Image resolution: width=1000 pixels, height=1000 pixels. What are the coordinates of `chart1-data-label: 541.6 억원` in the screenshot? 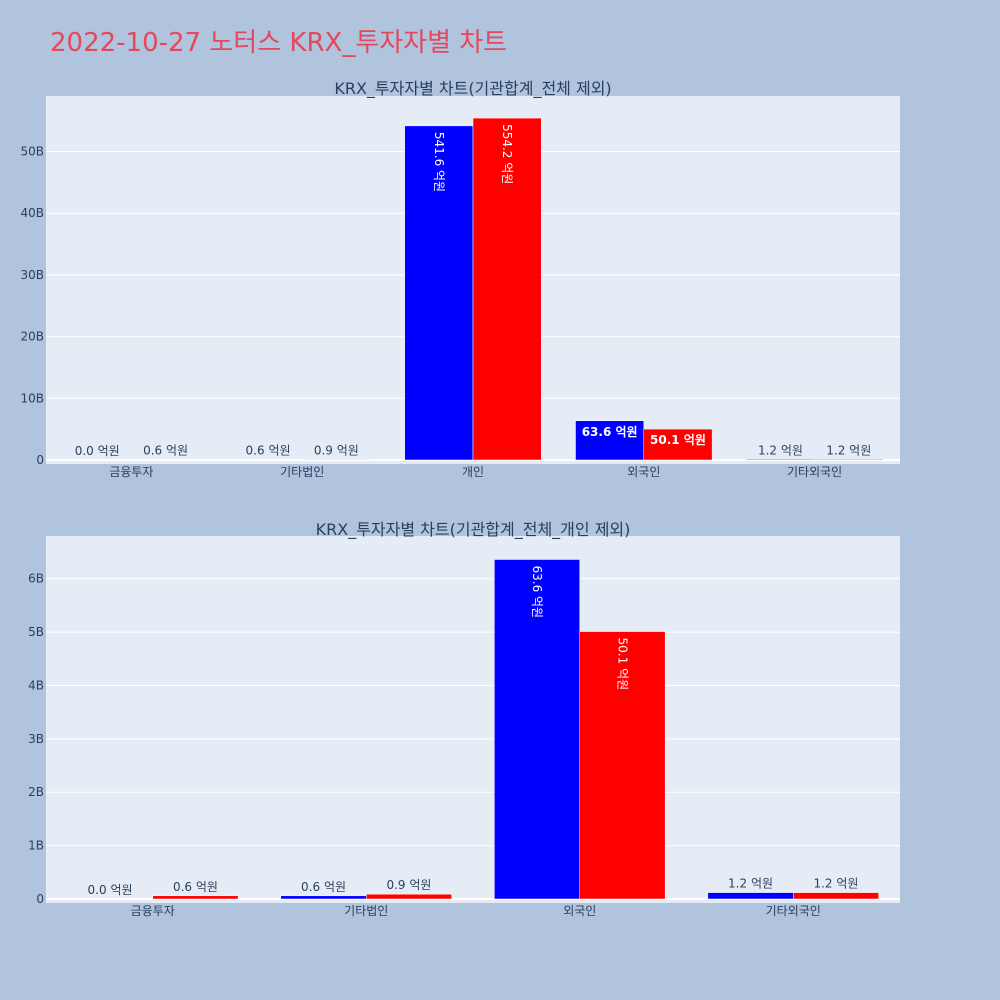 It's located at (439, 162).